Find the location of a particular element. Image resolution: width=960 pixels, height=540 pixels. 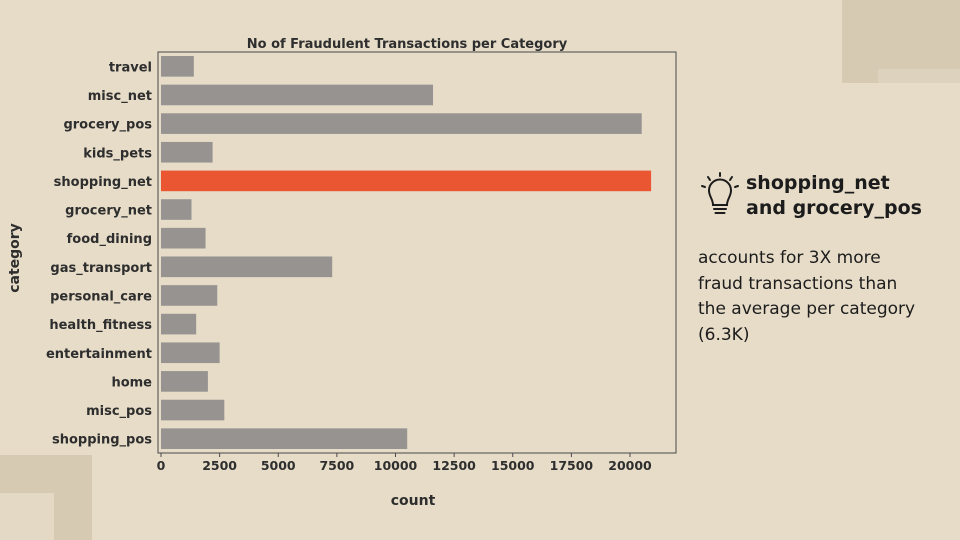

y-tick-label: grocery_pos is located at coordinates (107, 125).